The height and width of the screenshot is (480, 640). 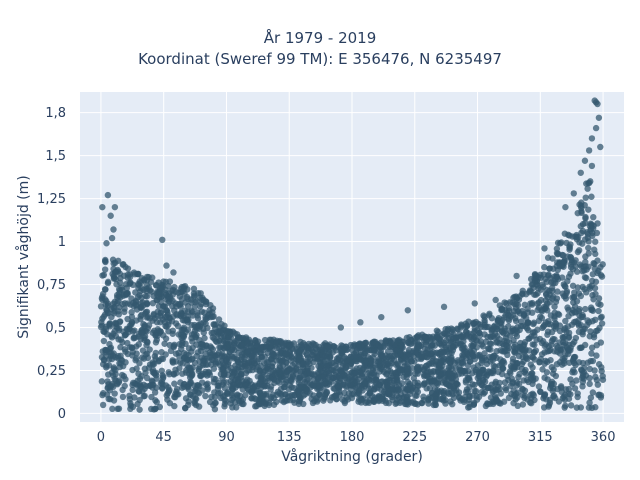 I want to click on x-tick-label: 45, so click(x=163, y=437).